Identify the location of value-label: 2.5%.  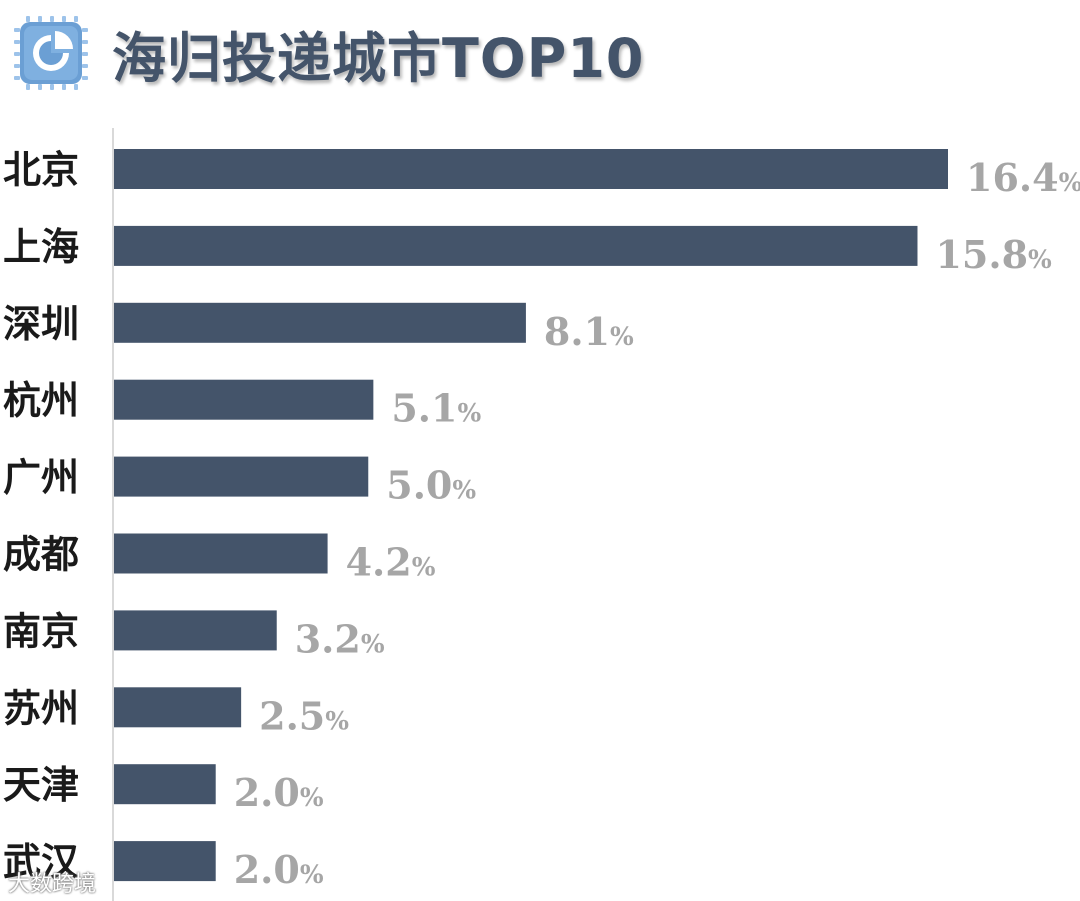
(304, 715).